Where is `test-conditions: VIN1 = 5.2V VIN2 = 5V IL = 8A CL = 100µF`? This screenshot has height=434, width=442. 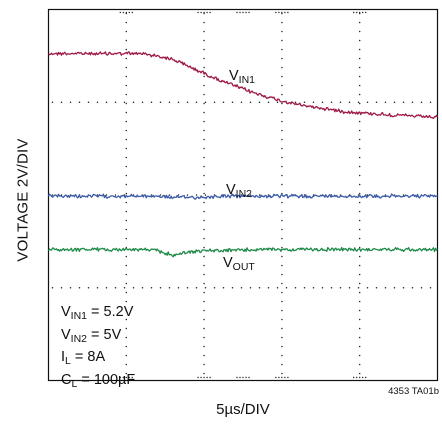
test-conditions: VIN1 = 5.2V VIN2 = 5V IL = 8A CL = 100µF is located at coordinates (98, 348).